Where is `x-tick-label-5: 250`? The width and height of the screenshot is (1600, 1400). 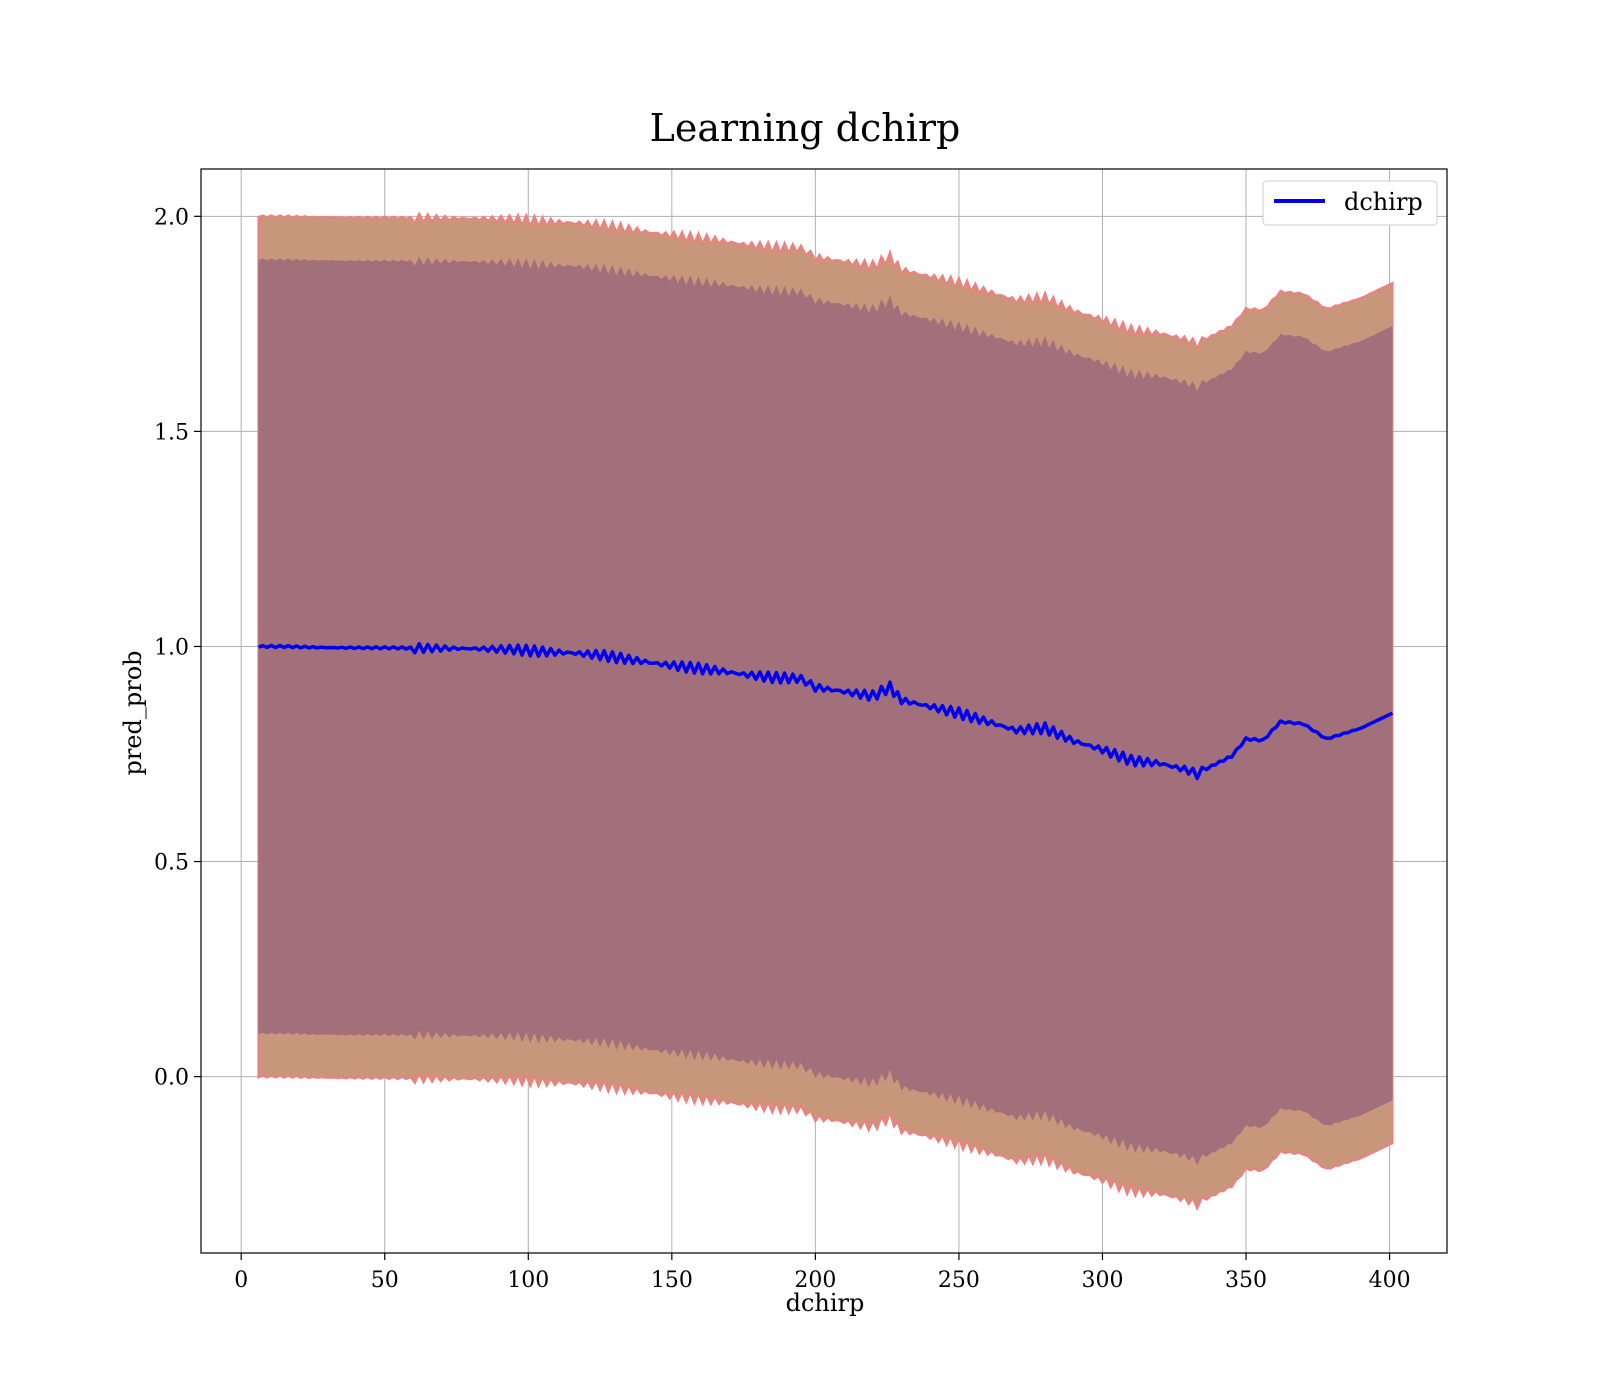
x-tick-label-5: 250 is located at coordinates (959, 1280).